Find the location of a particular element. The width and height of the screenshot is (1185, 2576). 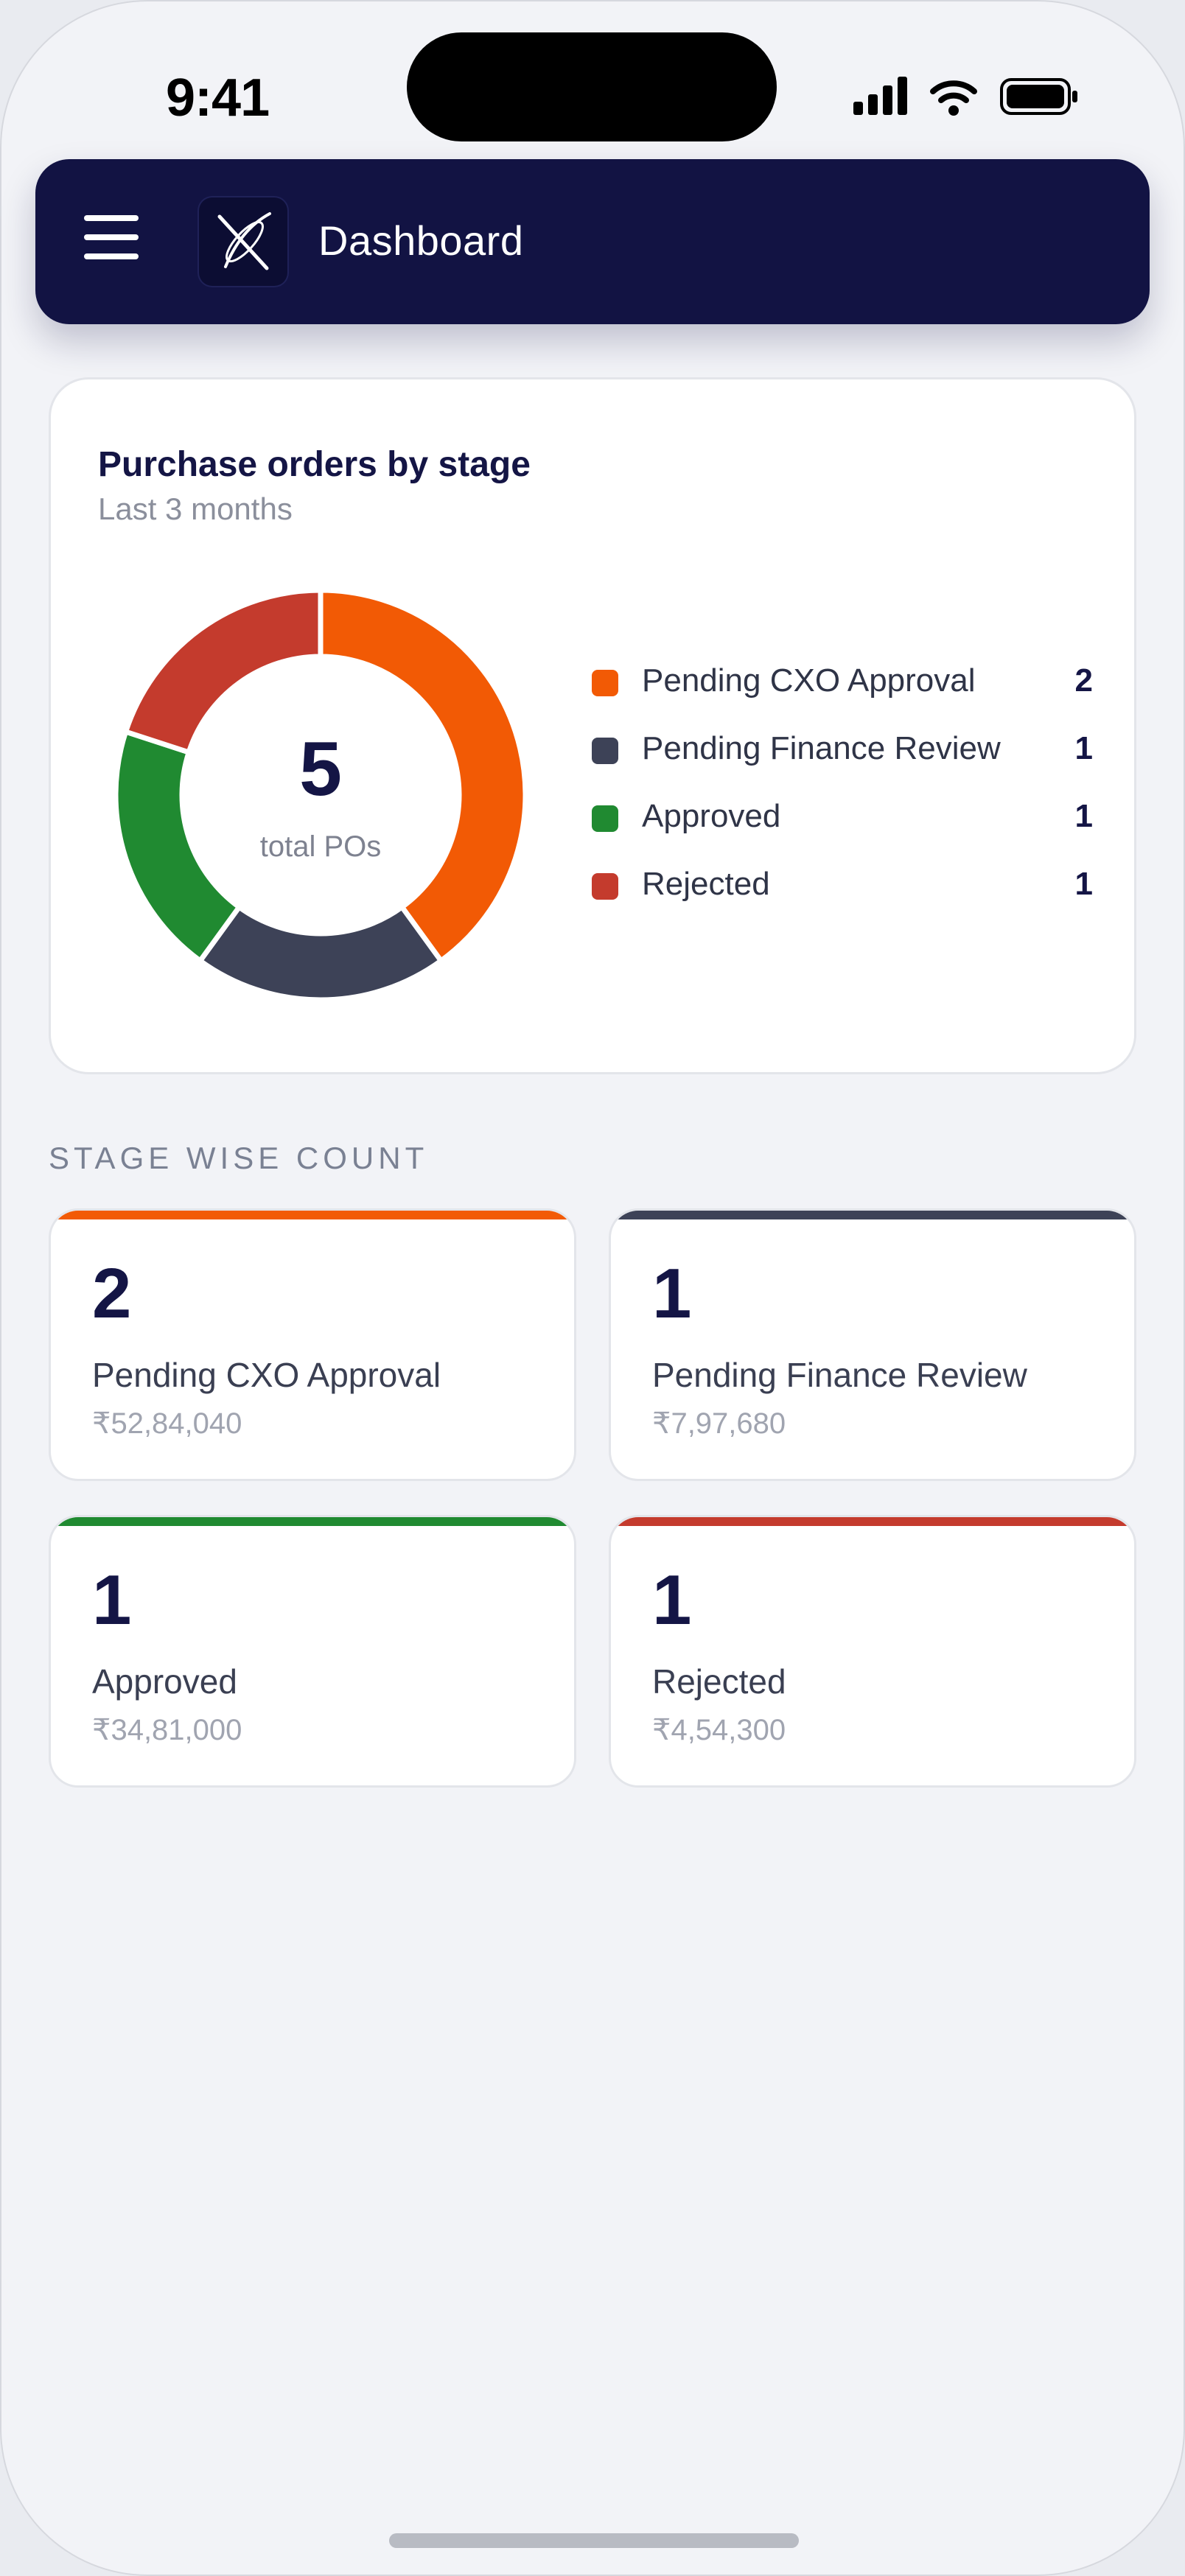

stage-card-pending-cxo-approval: 2 Pending CXO Approval ₹52,84,040 is located at coordinates (312, 1344).